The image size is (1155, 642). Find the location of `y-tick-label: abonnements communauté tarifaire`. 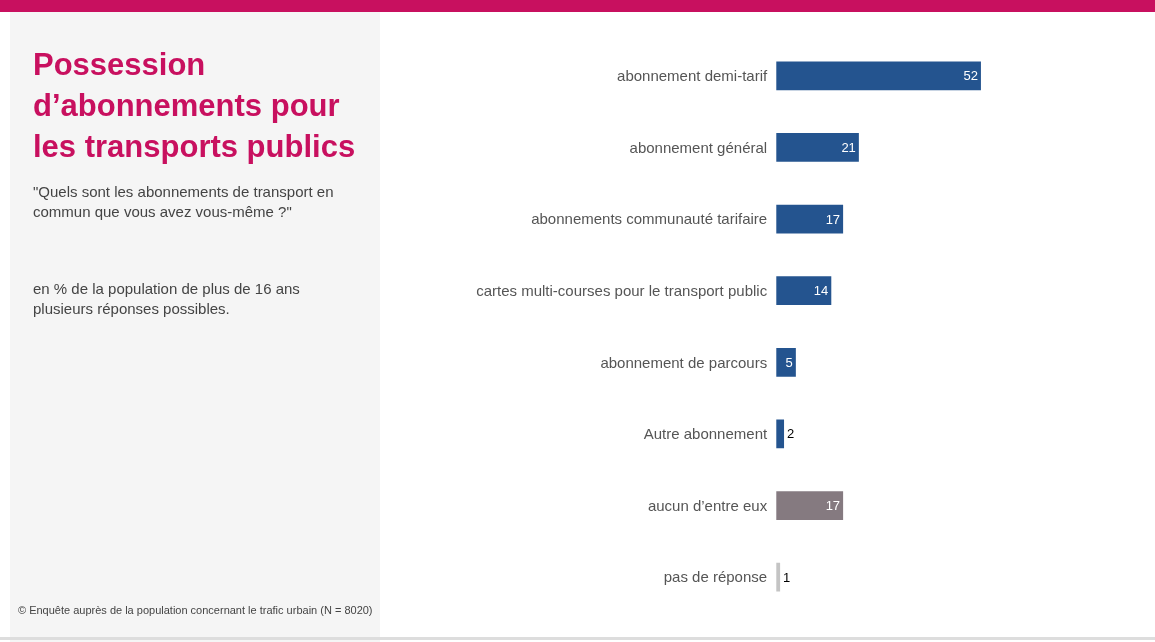

y-tick-label: abonnements communauté tarifaire is located at coordinates (649, 219).